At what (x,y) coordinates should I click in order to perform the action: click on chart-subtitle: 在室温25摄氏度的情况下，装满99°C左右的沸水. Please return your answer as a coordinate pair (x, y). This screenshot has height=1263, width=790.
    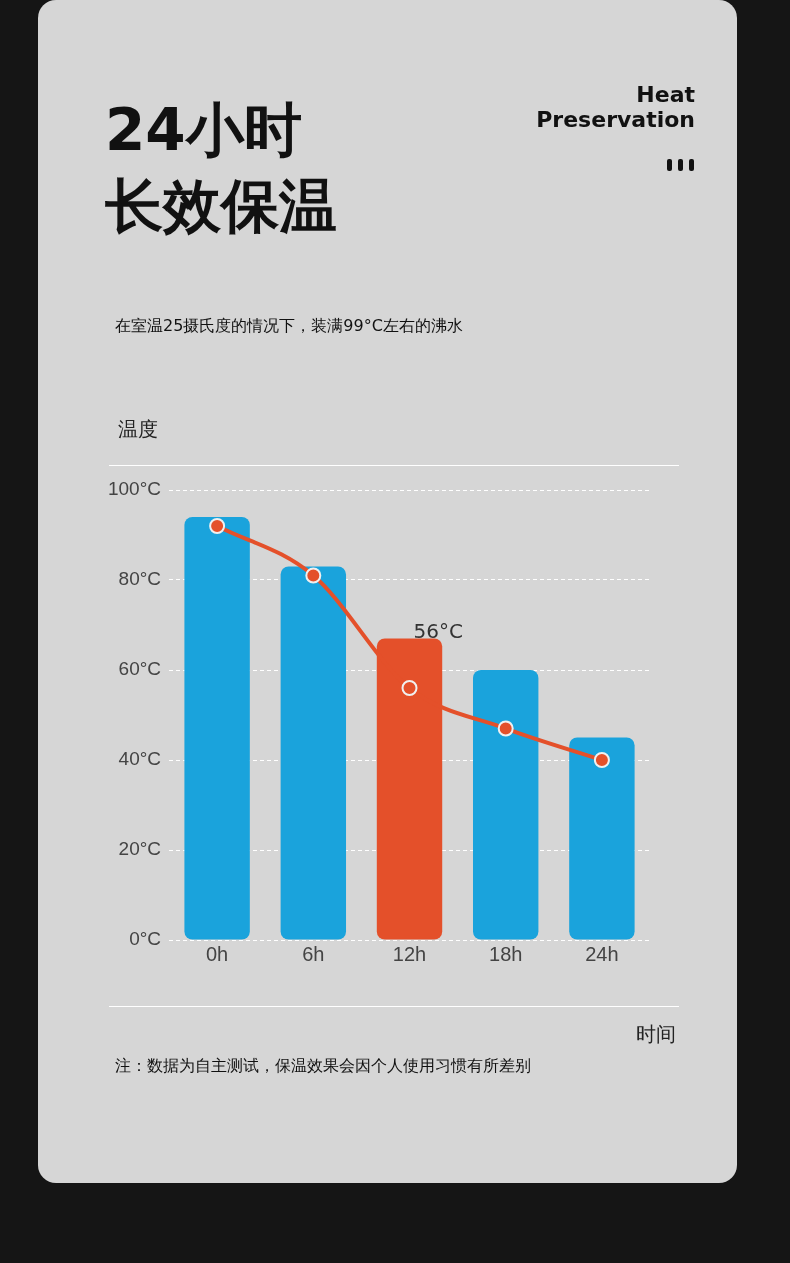
    Looking at the image, I should click on (289, 326).